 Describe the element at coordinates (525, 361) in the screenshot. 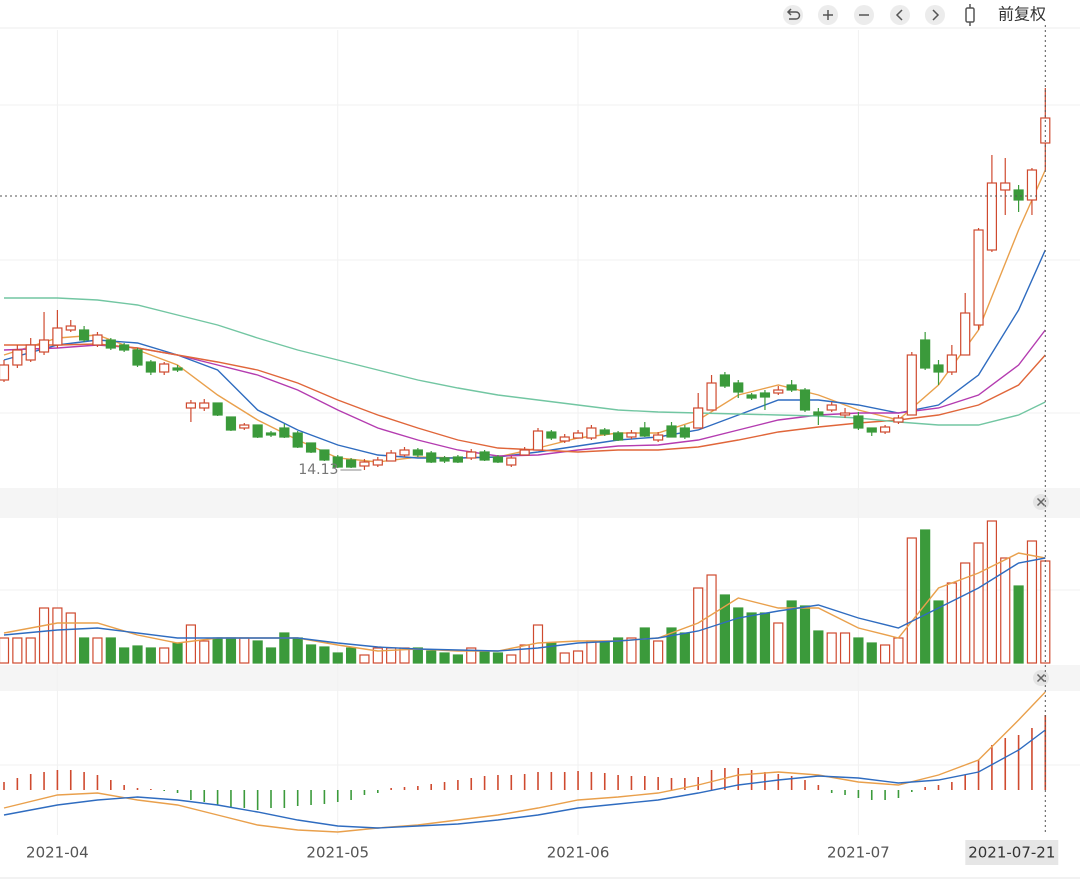

I see `ma-line` at that location.